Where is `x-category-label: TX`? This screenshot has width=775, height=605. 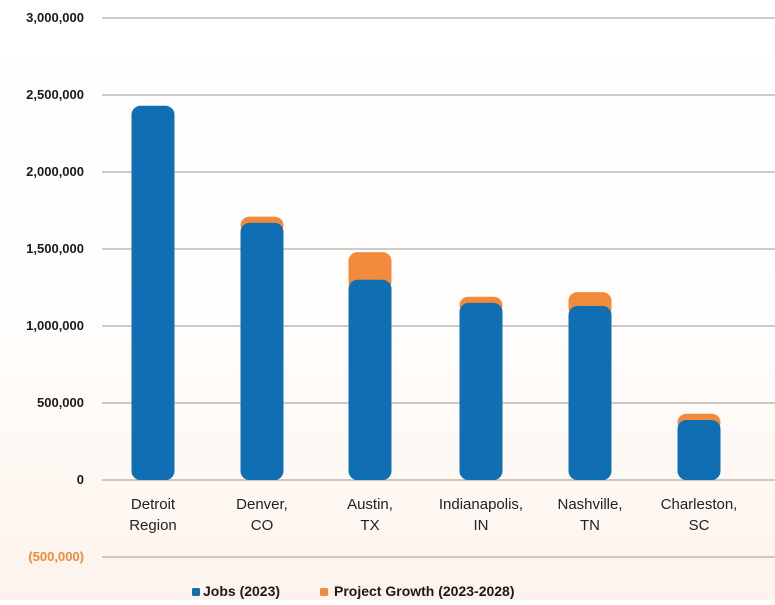
x-category-label: TX is located at coordinates (369, 525).